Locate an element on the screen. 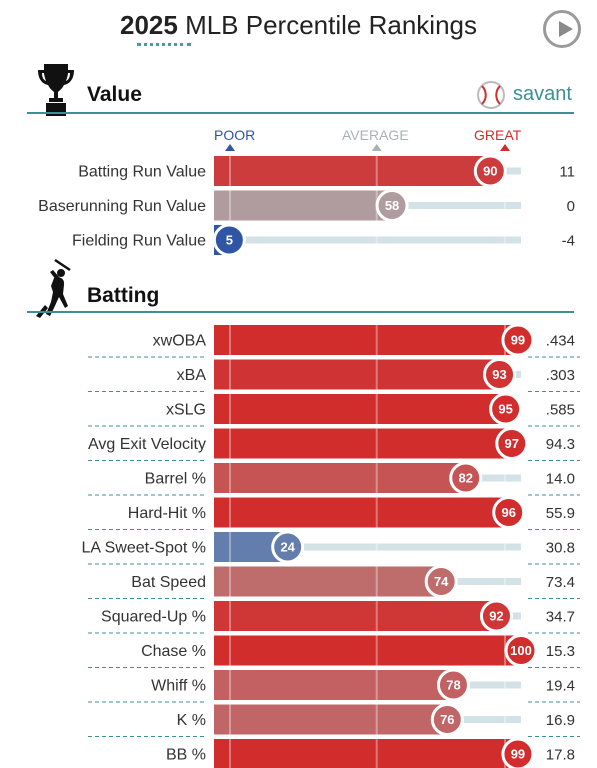 This screenshot has width=597, height=768. savant-brand-label: savant is located at coordinates (542, 94).